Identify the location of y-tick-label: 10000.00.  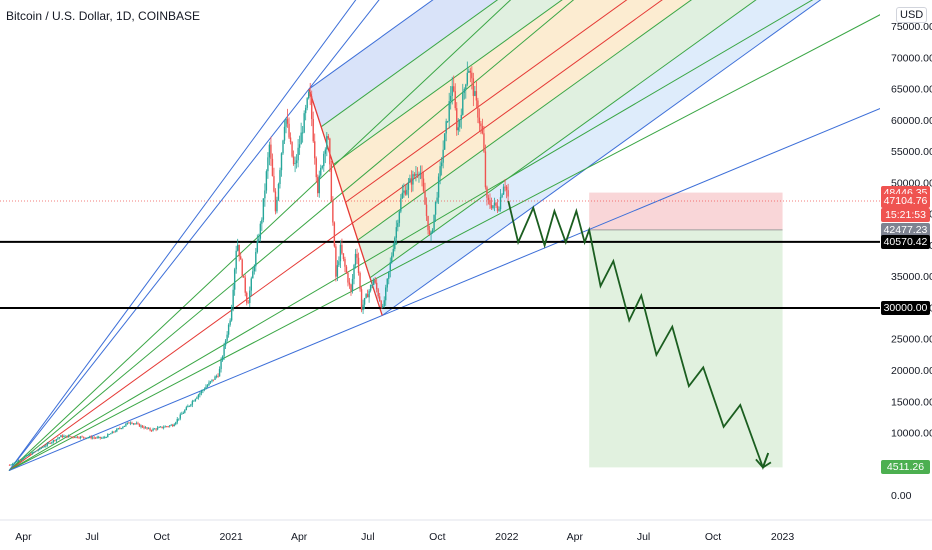
(911, 434).